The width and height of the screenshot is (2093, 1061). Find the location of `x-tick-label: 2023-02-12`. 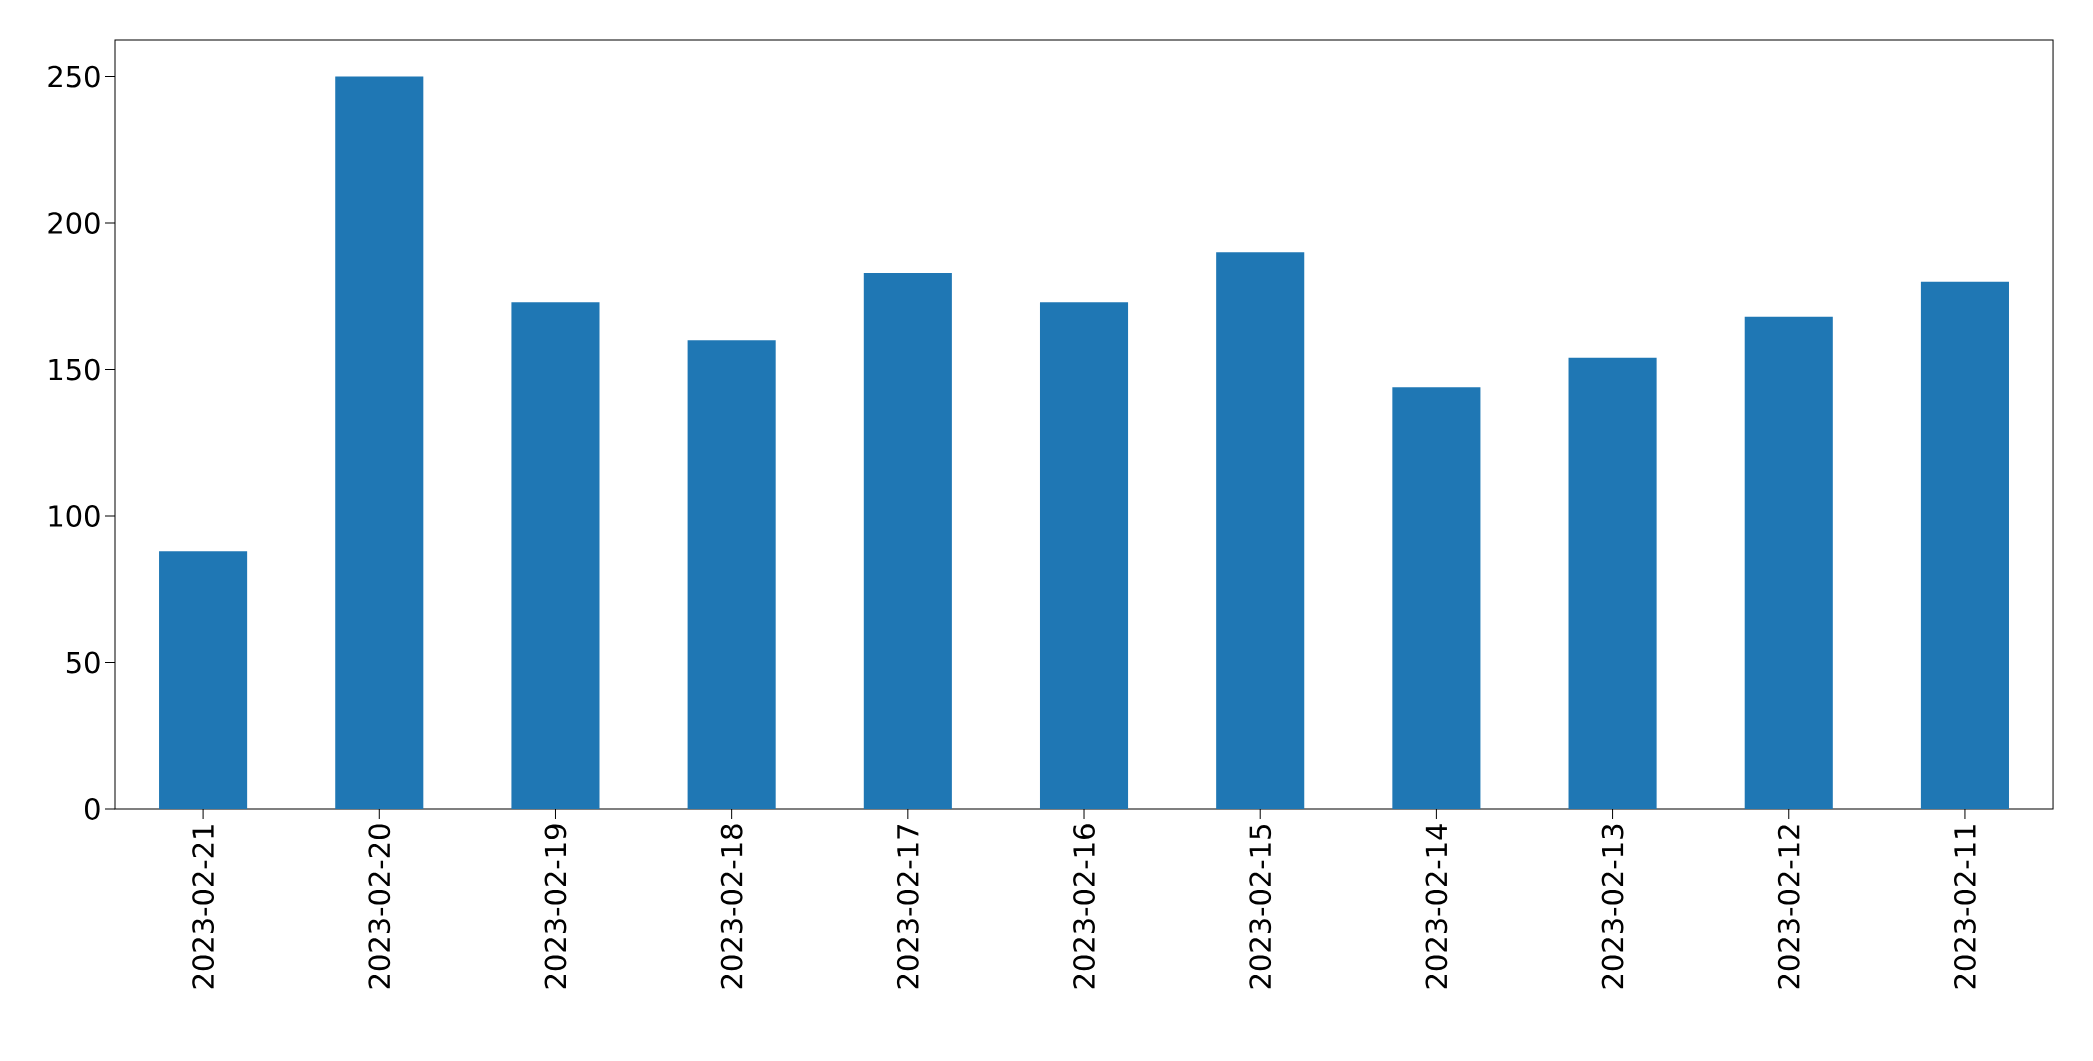

x-tick-label: 2023-02-12 is located at coordinates (1788, 907).